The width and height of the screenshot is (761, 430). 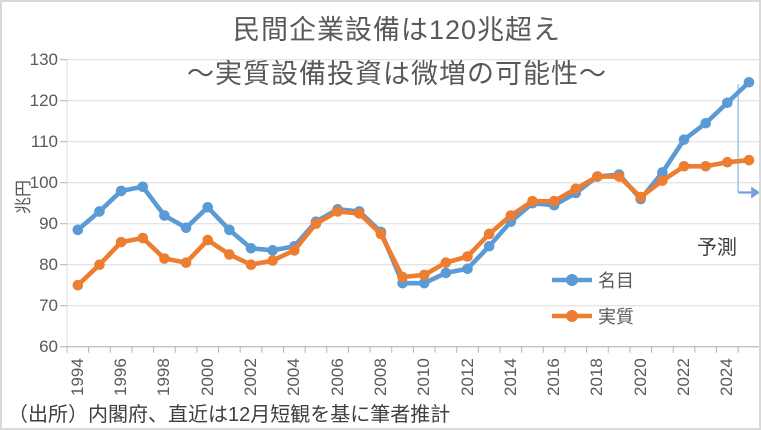 What do you see at coordinates (294, 377) in the screenshot?
I see `x-tick-label-2004: 2004` at bounding box center [294, 377].